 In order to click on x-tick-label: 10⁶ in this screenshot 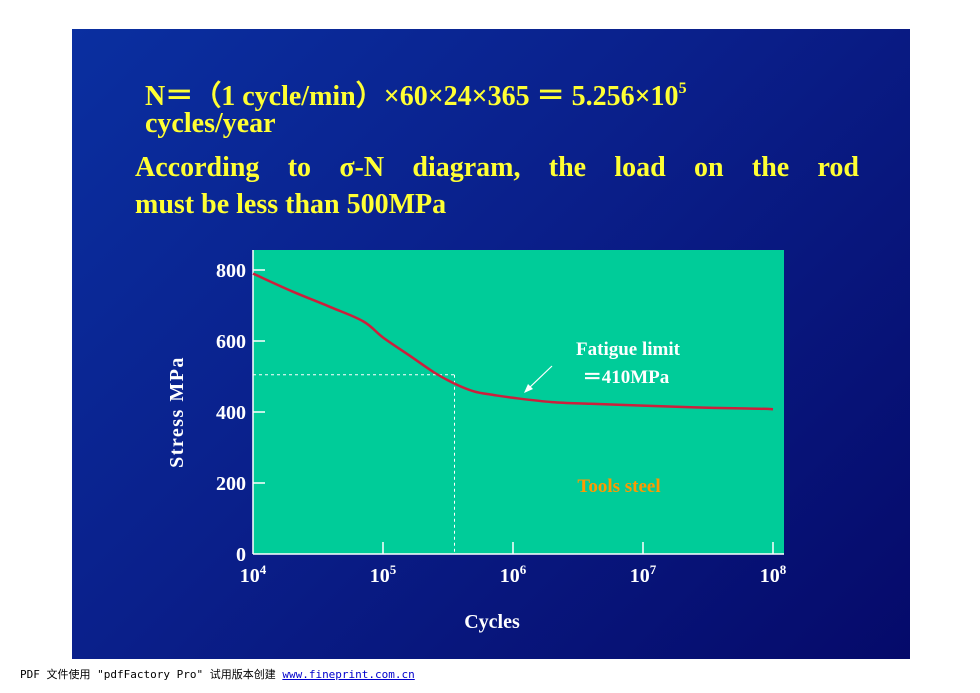, I will do `click(513, 574)`.